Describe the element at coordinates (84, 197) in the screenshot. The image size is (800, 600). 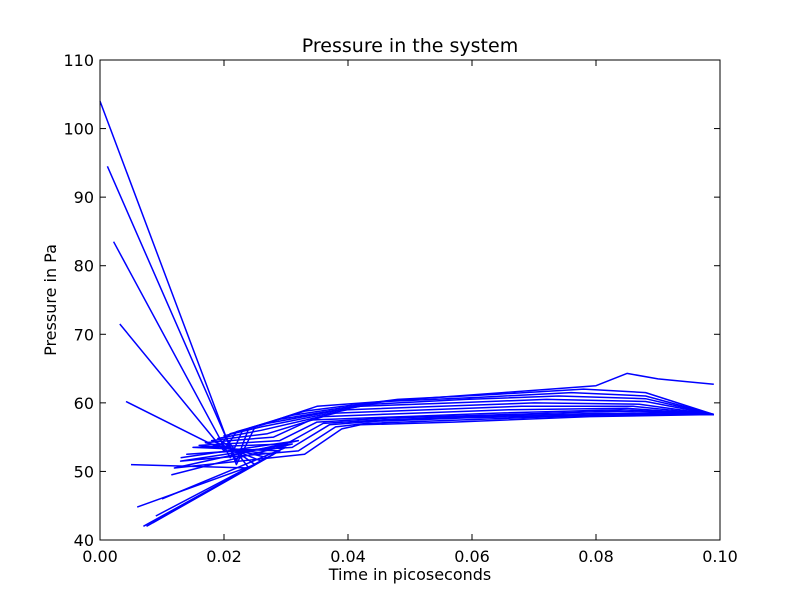
I see `y-tick-label: 90` at that location.